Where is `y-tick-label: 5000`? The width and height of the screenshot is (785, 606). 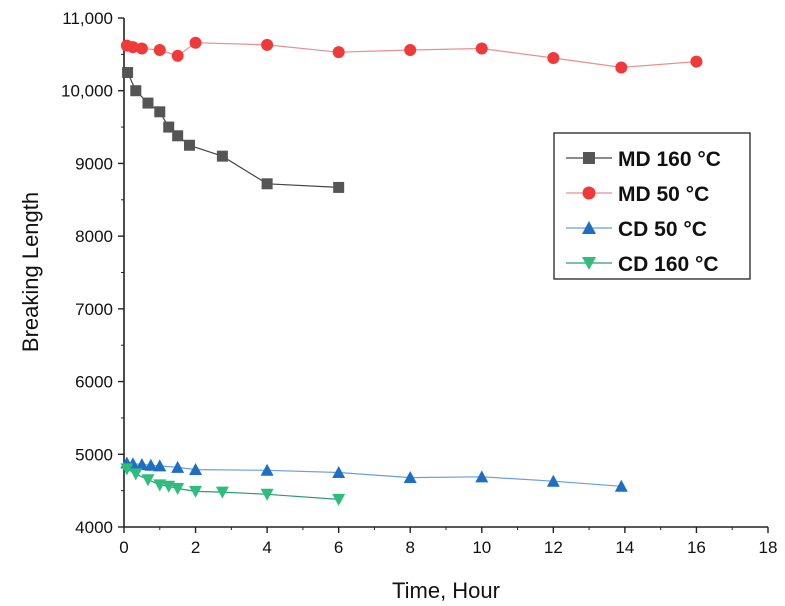
y-tick-label: 5000 is located at coordinates (94, 454).